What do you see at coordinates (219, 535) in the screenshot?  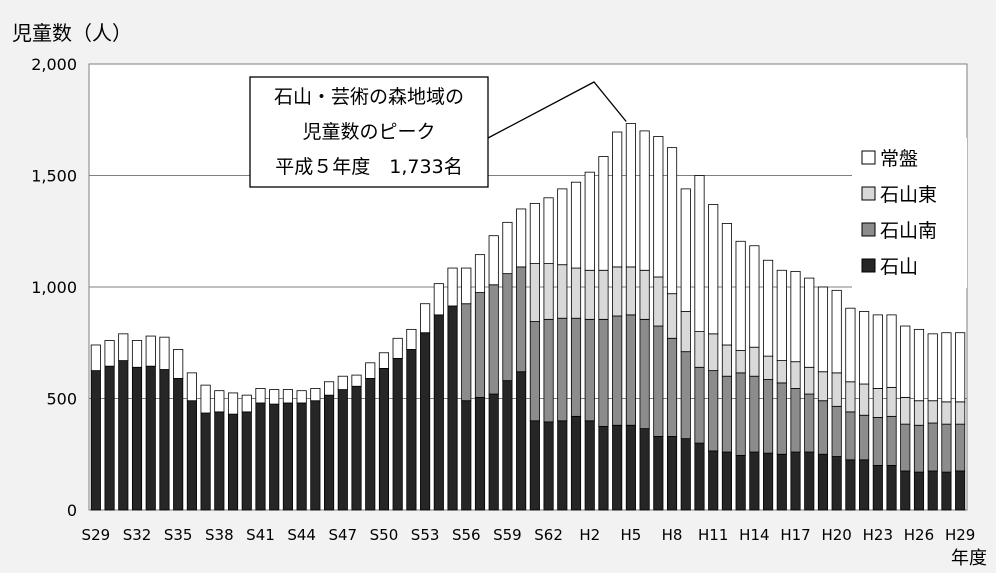 I see `x-tick-label: S38` at bounding box center [219, 535].